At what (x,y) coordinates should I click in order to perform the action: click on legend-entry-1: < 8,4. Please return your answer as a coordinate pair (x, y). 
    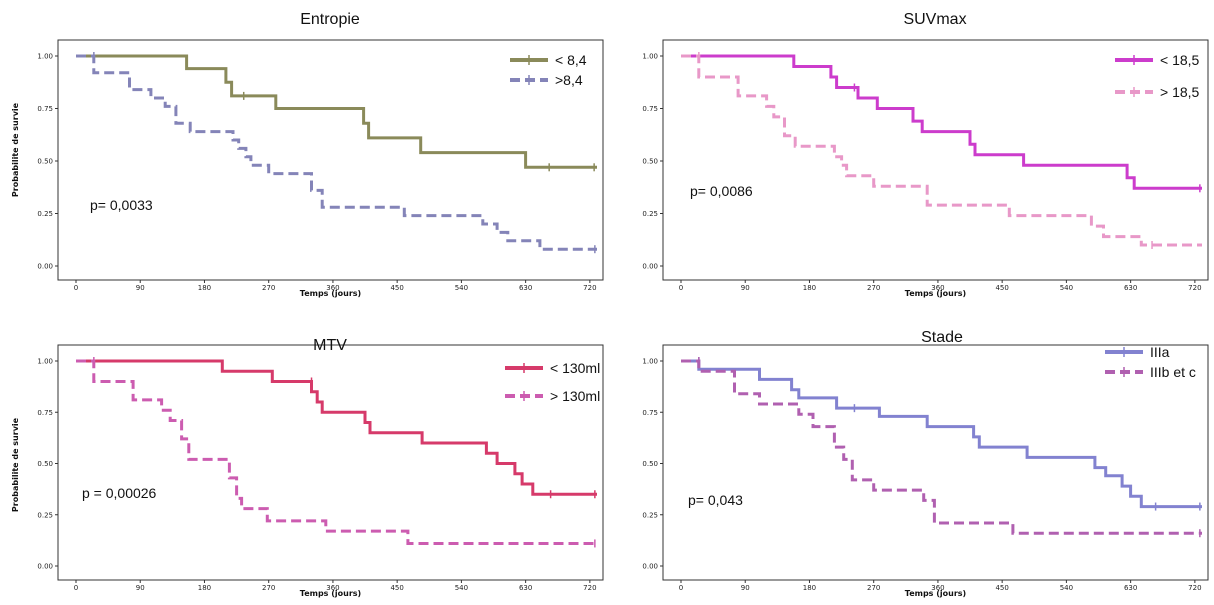
    Looking at the image, I should click on (548, 60).